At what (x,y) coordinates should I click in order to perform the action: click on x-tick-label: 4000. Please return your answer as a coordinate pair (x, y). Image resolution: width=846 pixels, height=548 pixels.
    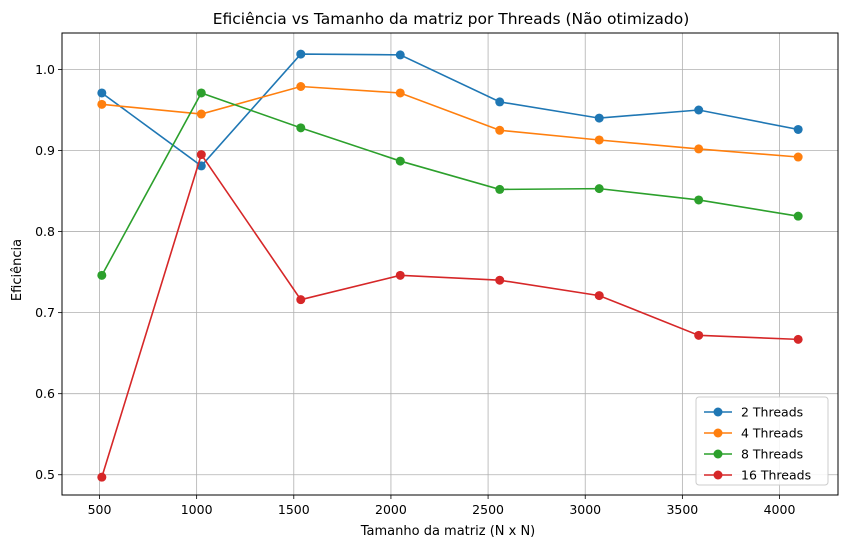
    Looking at the image, I should click on (780, 509).